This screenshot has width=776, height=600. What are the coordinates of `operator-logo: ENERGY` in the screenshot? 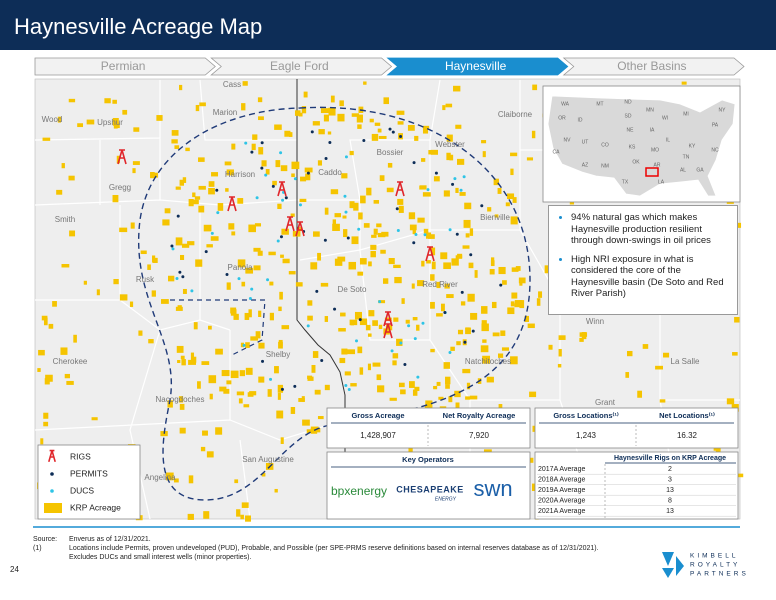 It's located at (446, 499).